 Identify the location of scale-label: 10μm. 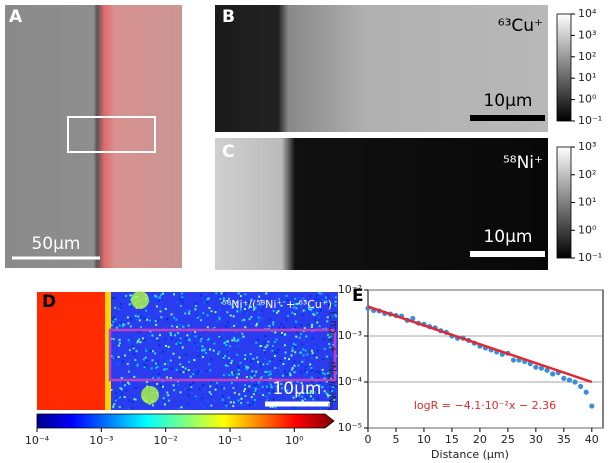
(507, 237).